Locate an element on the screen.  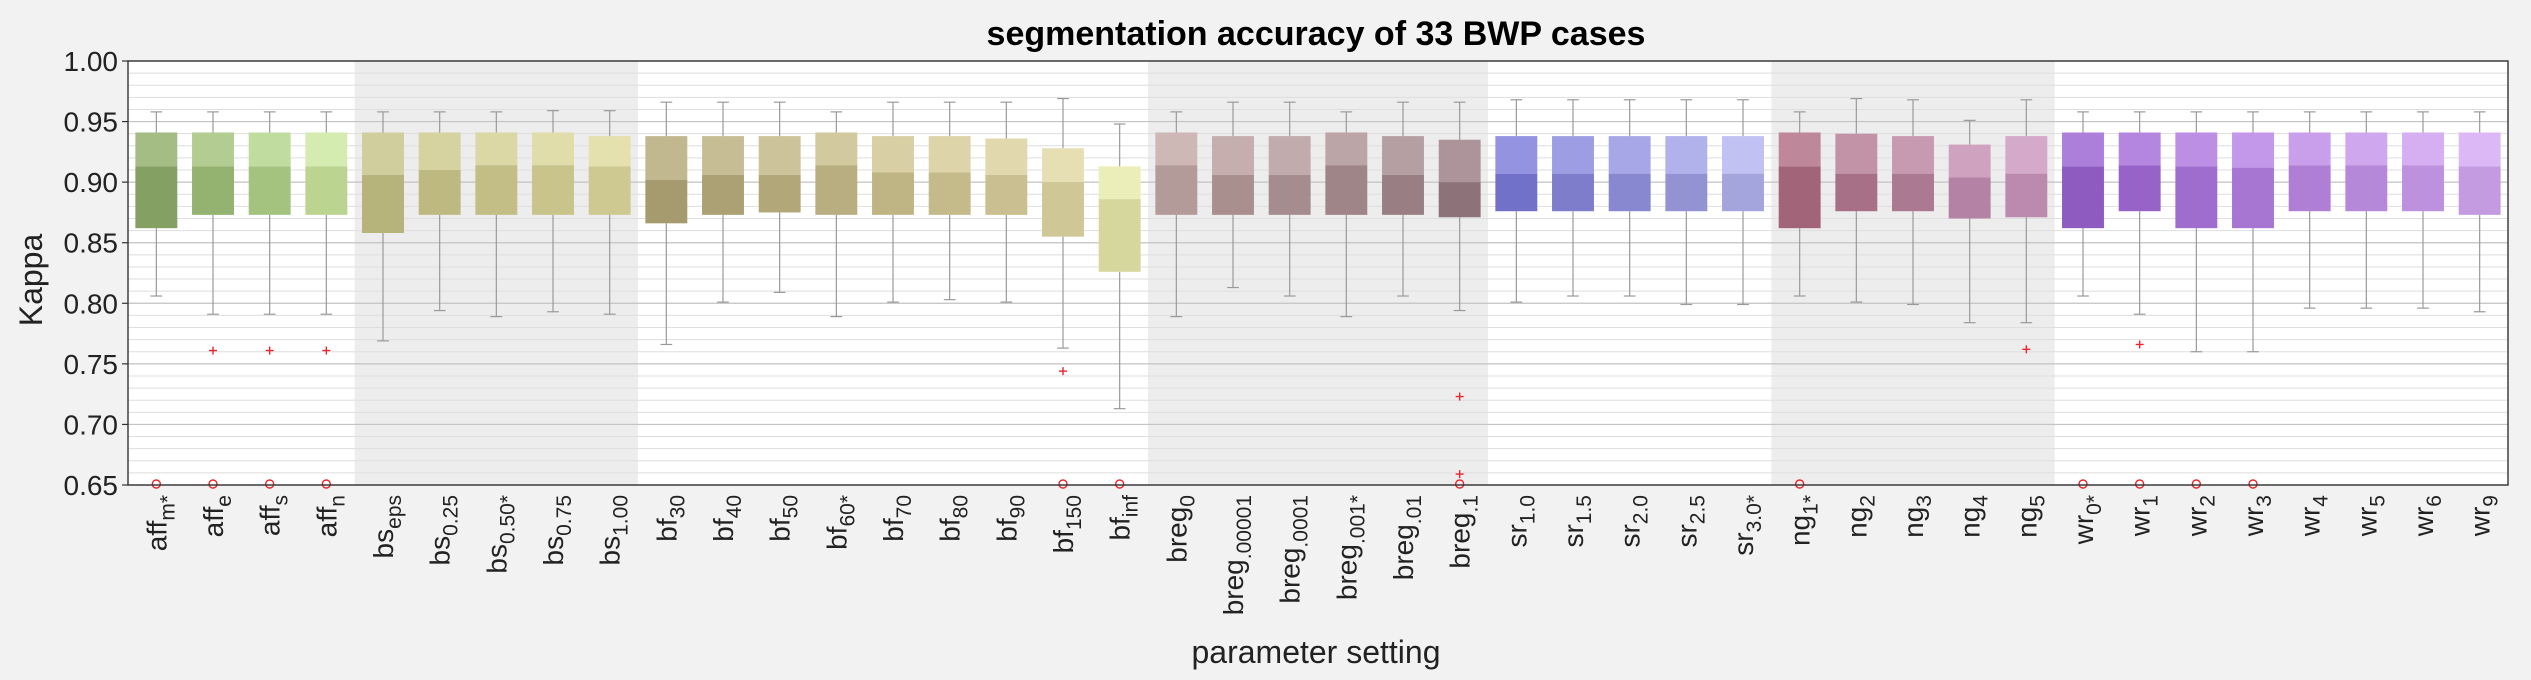
x-tick-label: wr4 is located at coordinates (2314, 516).